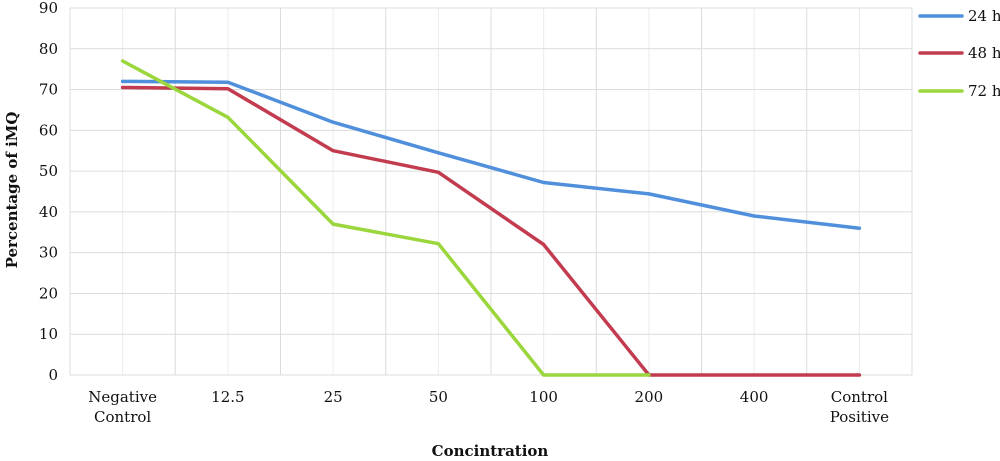  What do you see at coordinates (122, 407) in the screenshot?
I see `x-tick-label: Negative Control` at bounding box center [122, 407].